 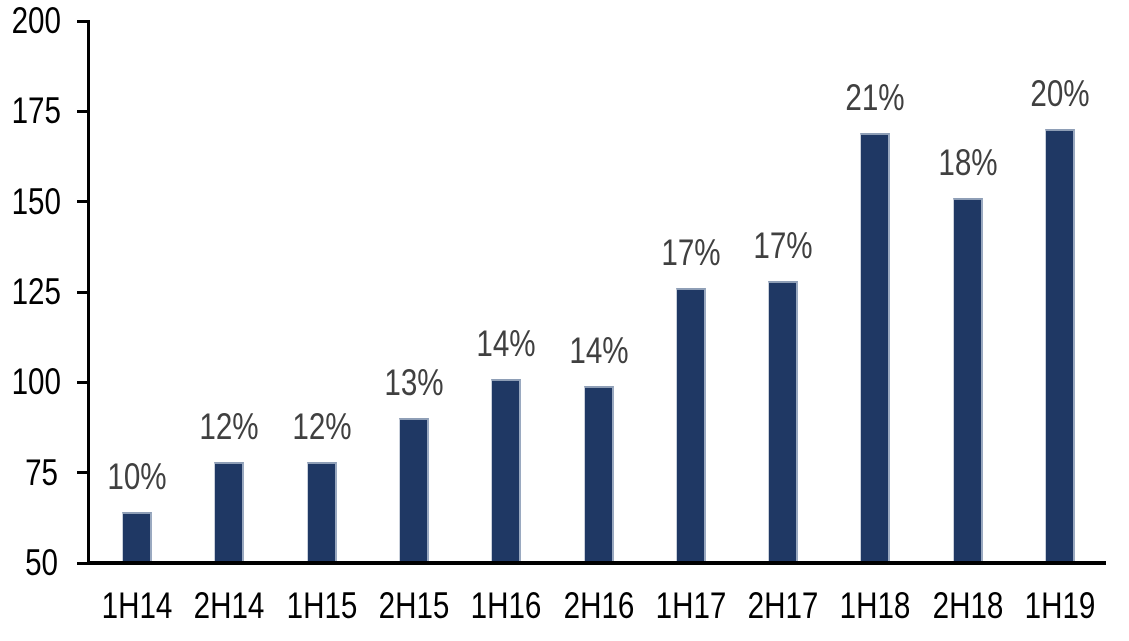 What do you see at coordinates (875, 97) in the screenshot?
I see `bar-value-label-1H18: 21%` at bounding box center [875, 97].